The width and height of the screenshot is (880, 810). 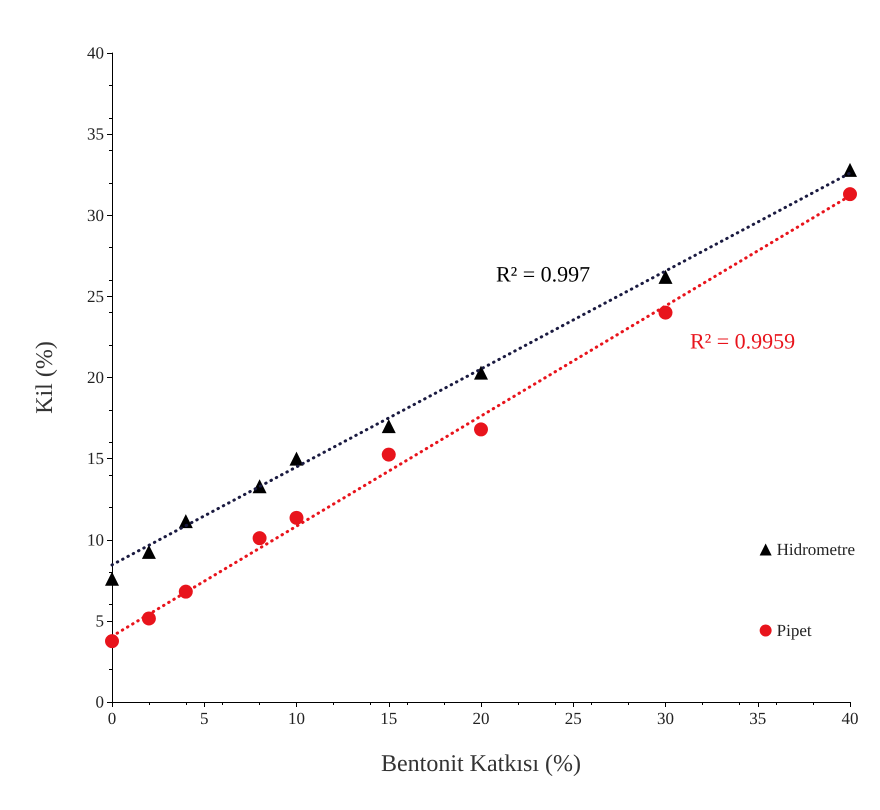 I want to click on y-tick-label: 30, so click(x=95, y=215).